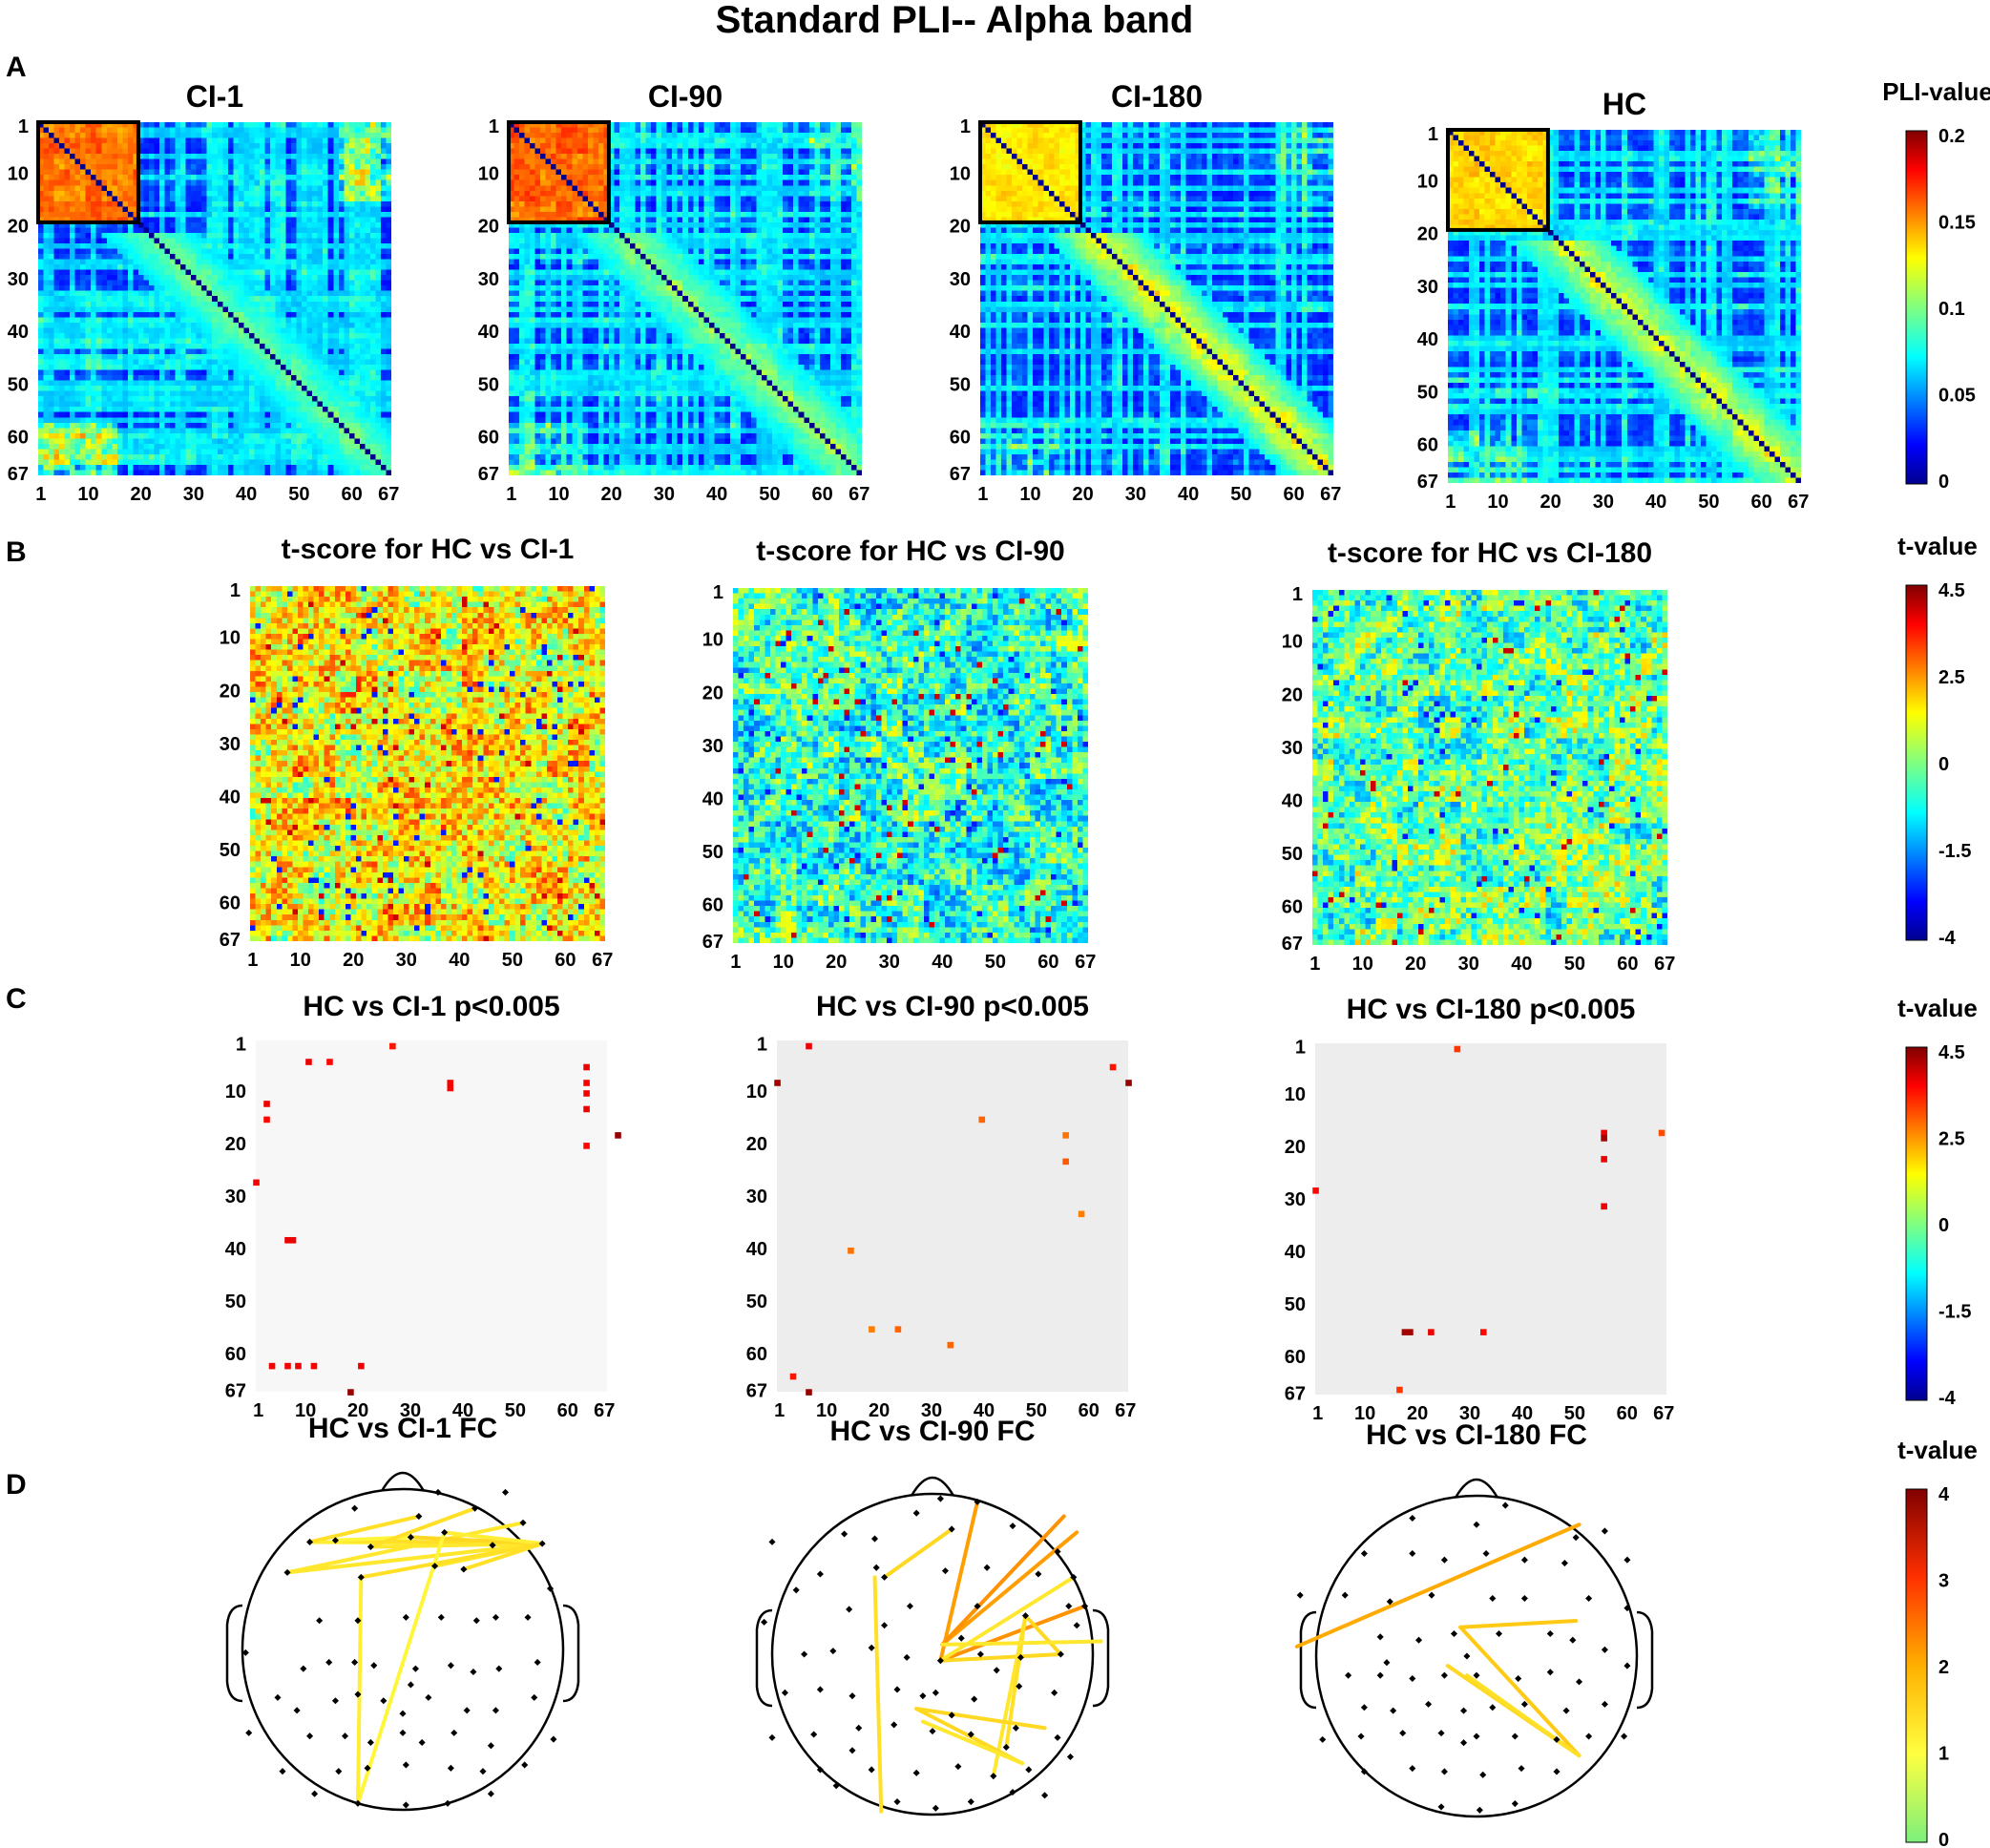 This screenshot has width=1990, height=1848. Describe the element at coordinates (1550, 503) in the screenshot. I see `panel-a-xtick: 20` at that location.